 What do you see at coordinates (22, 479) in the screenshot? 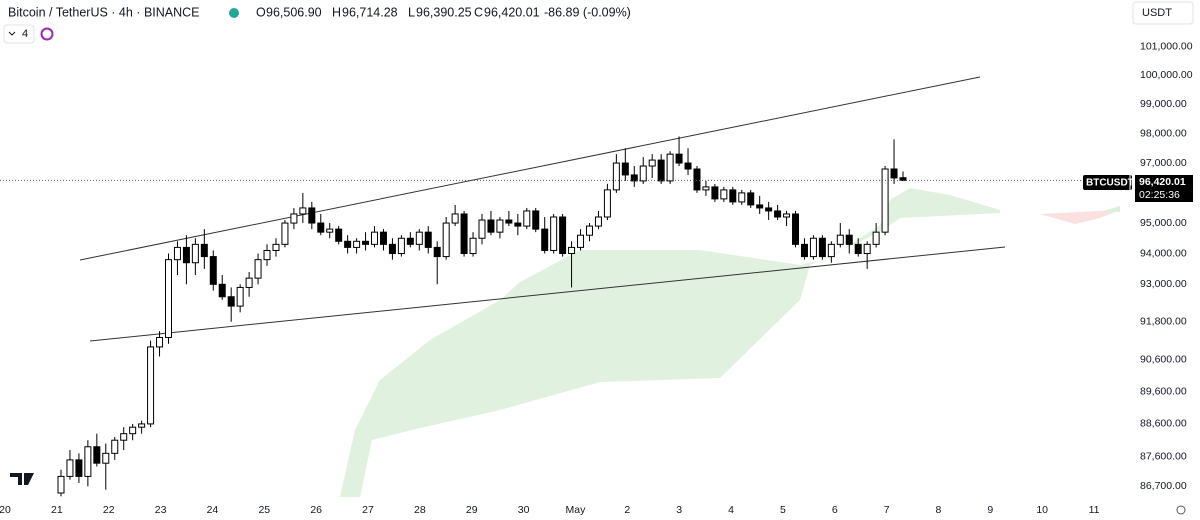
I see `logo` at bounding box center [22, 479].